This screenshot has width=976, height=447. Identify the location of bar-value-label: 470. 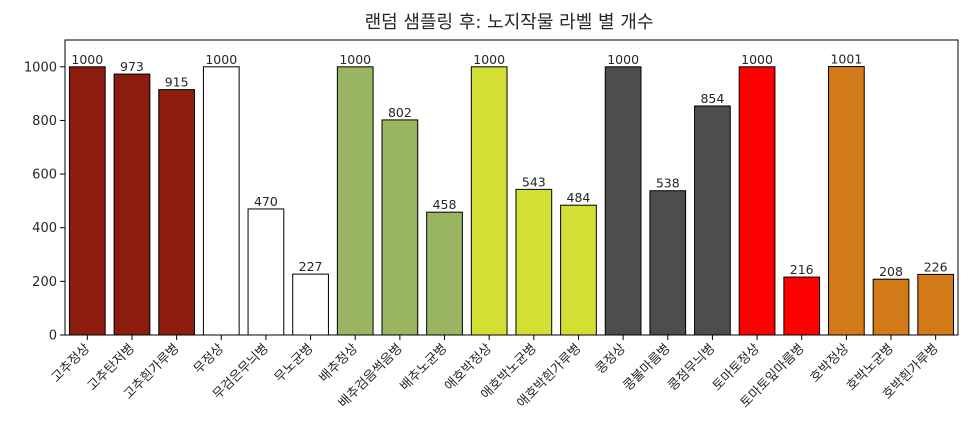
(266, 201).